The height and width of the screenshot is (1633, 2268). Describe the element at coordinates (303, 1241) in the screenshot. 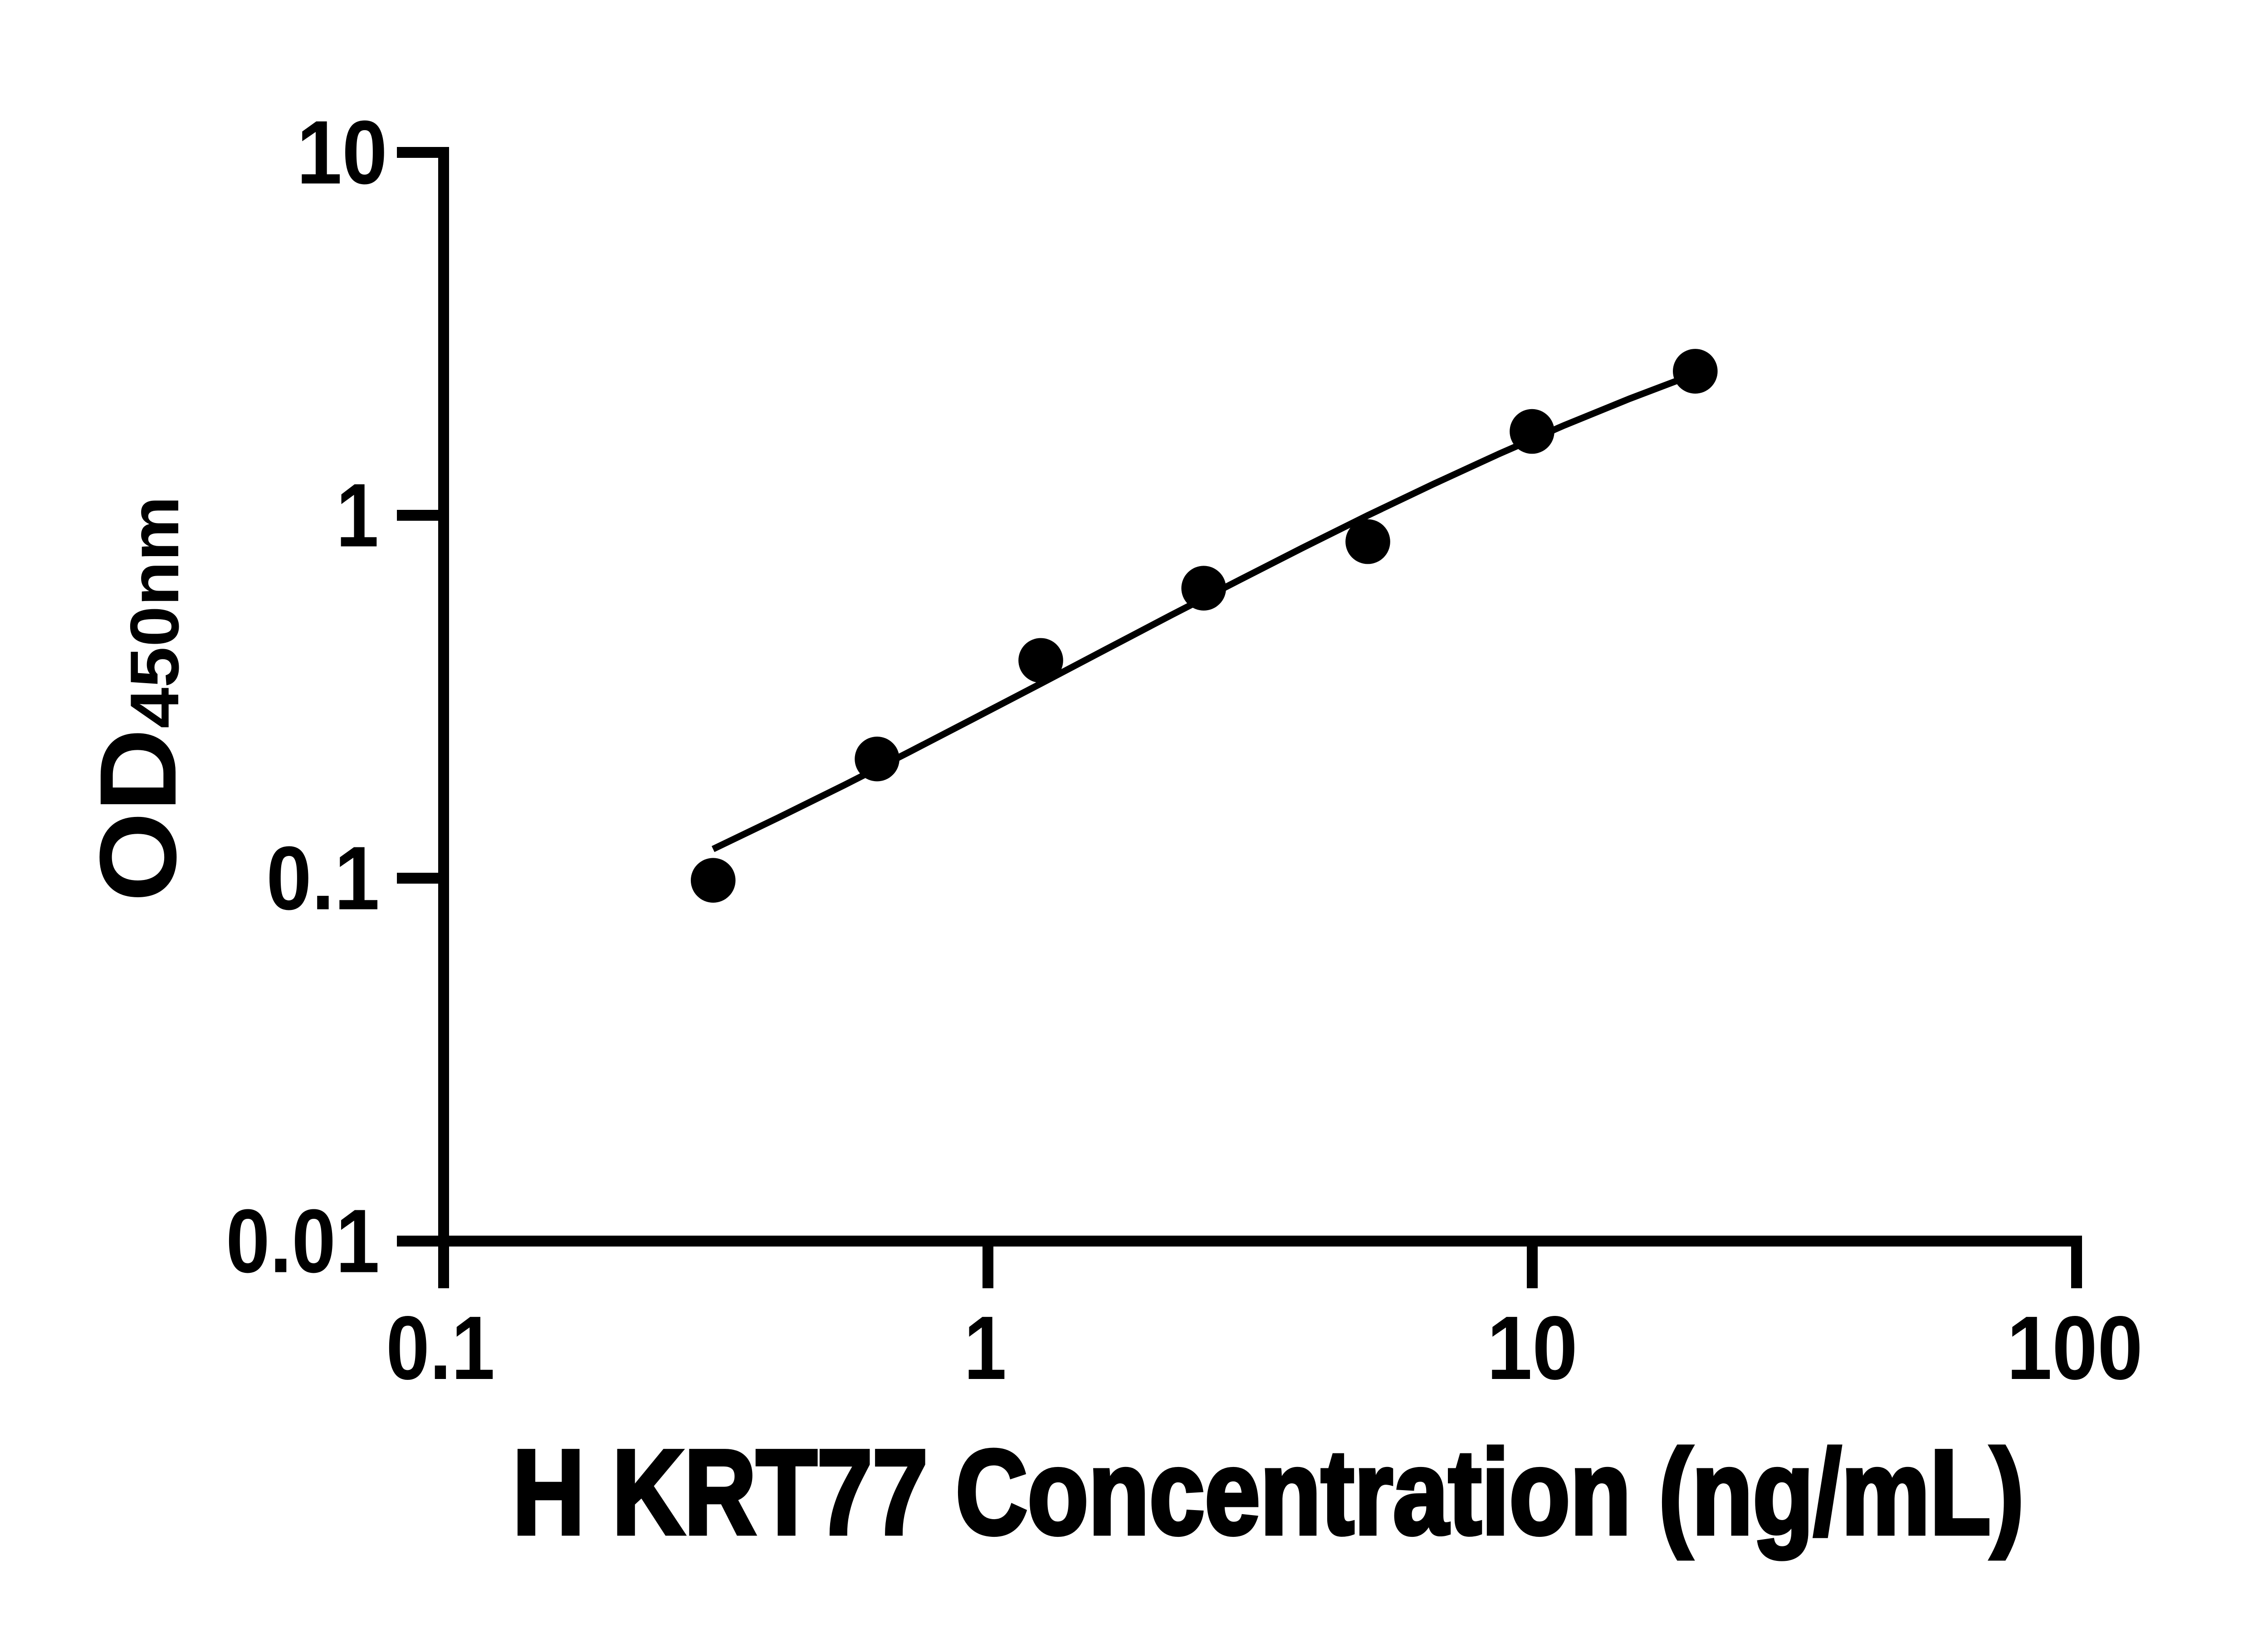

I see `svg-text: 0.01` at that location.